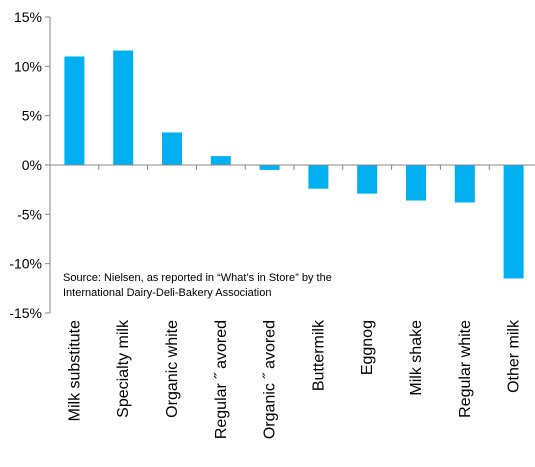  I want to click on category-label: Organic ˝ avored, so click(270, 379).